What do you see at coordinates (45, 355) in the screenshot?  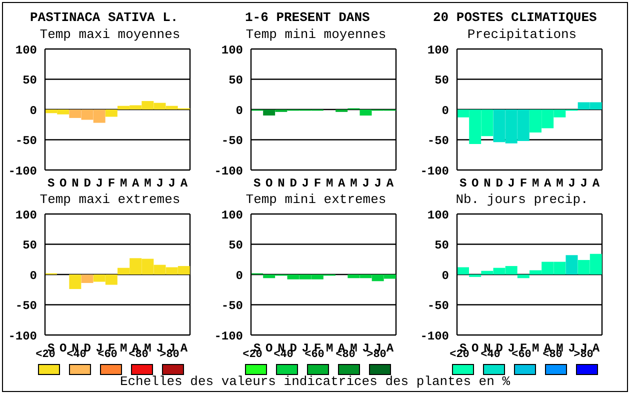 I see `category-label: <20` at bounding box center [45, 355].